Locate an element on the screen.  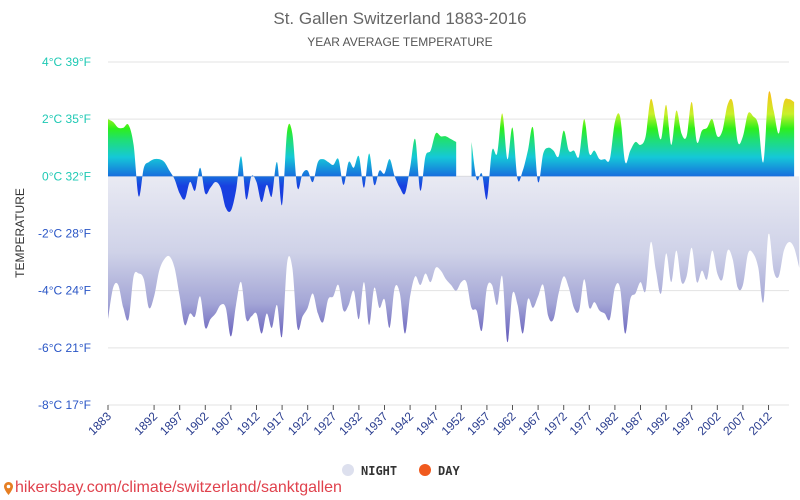
x-tick-label: 1982 is located at coordinates (606, 423).